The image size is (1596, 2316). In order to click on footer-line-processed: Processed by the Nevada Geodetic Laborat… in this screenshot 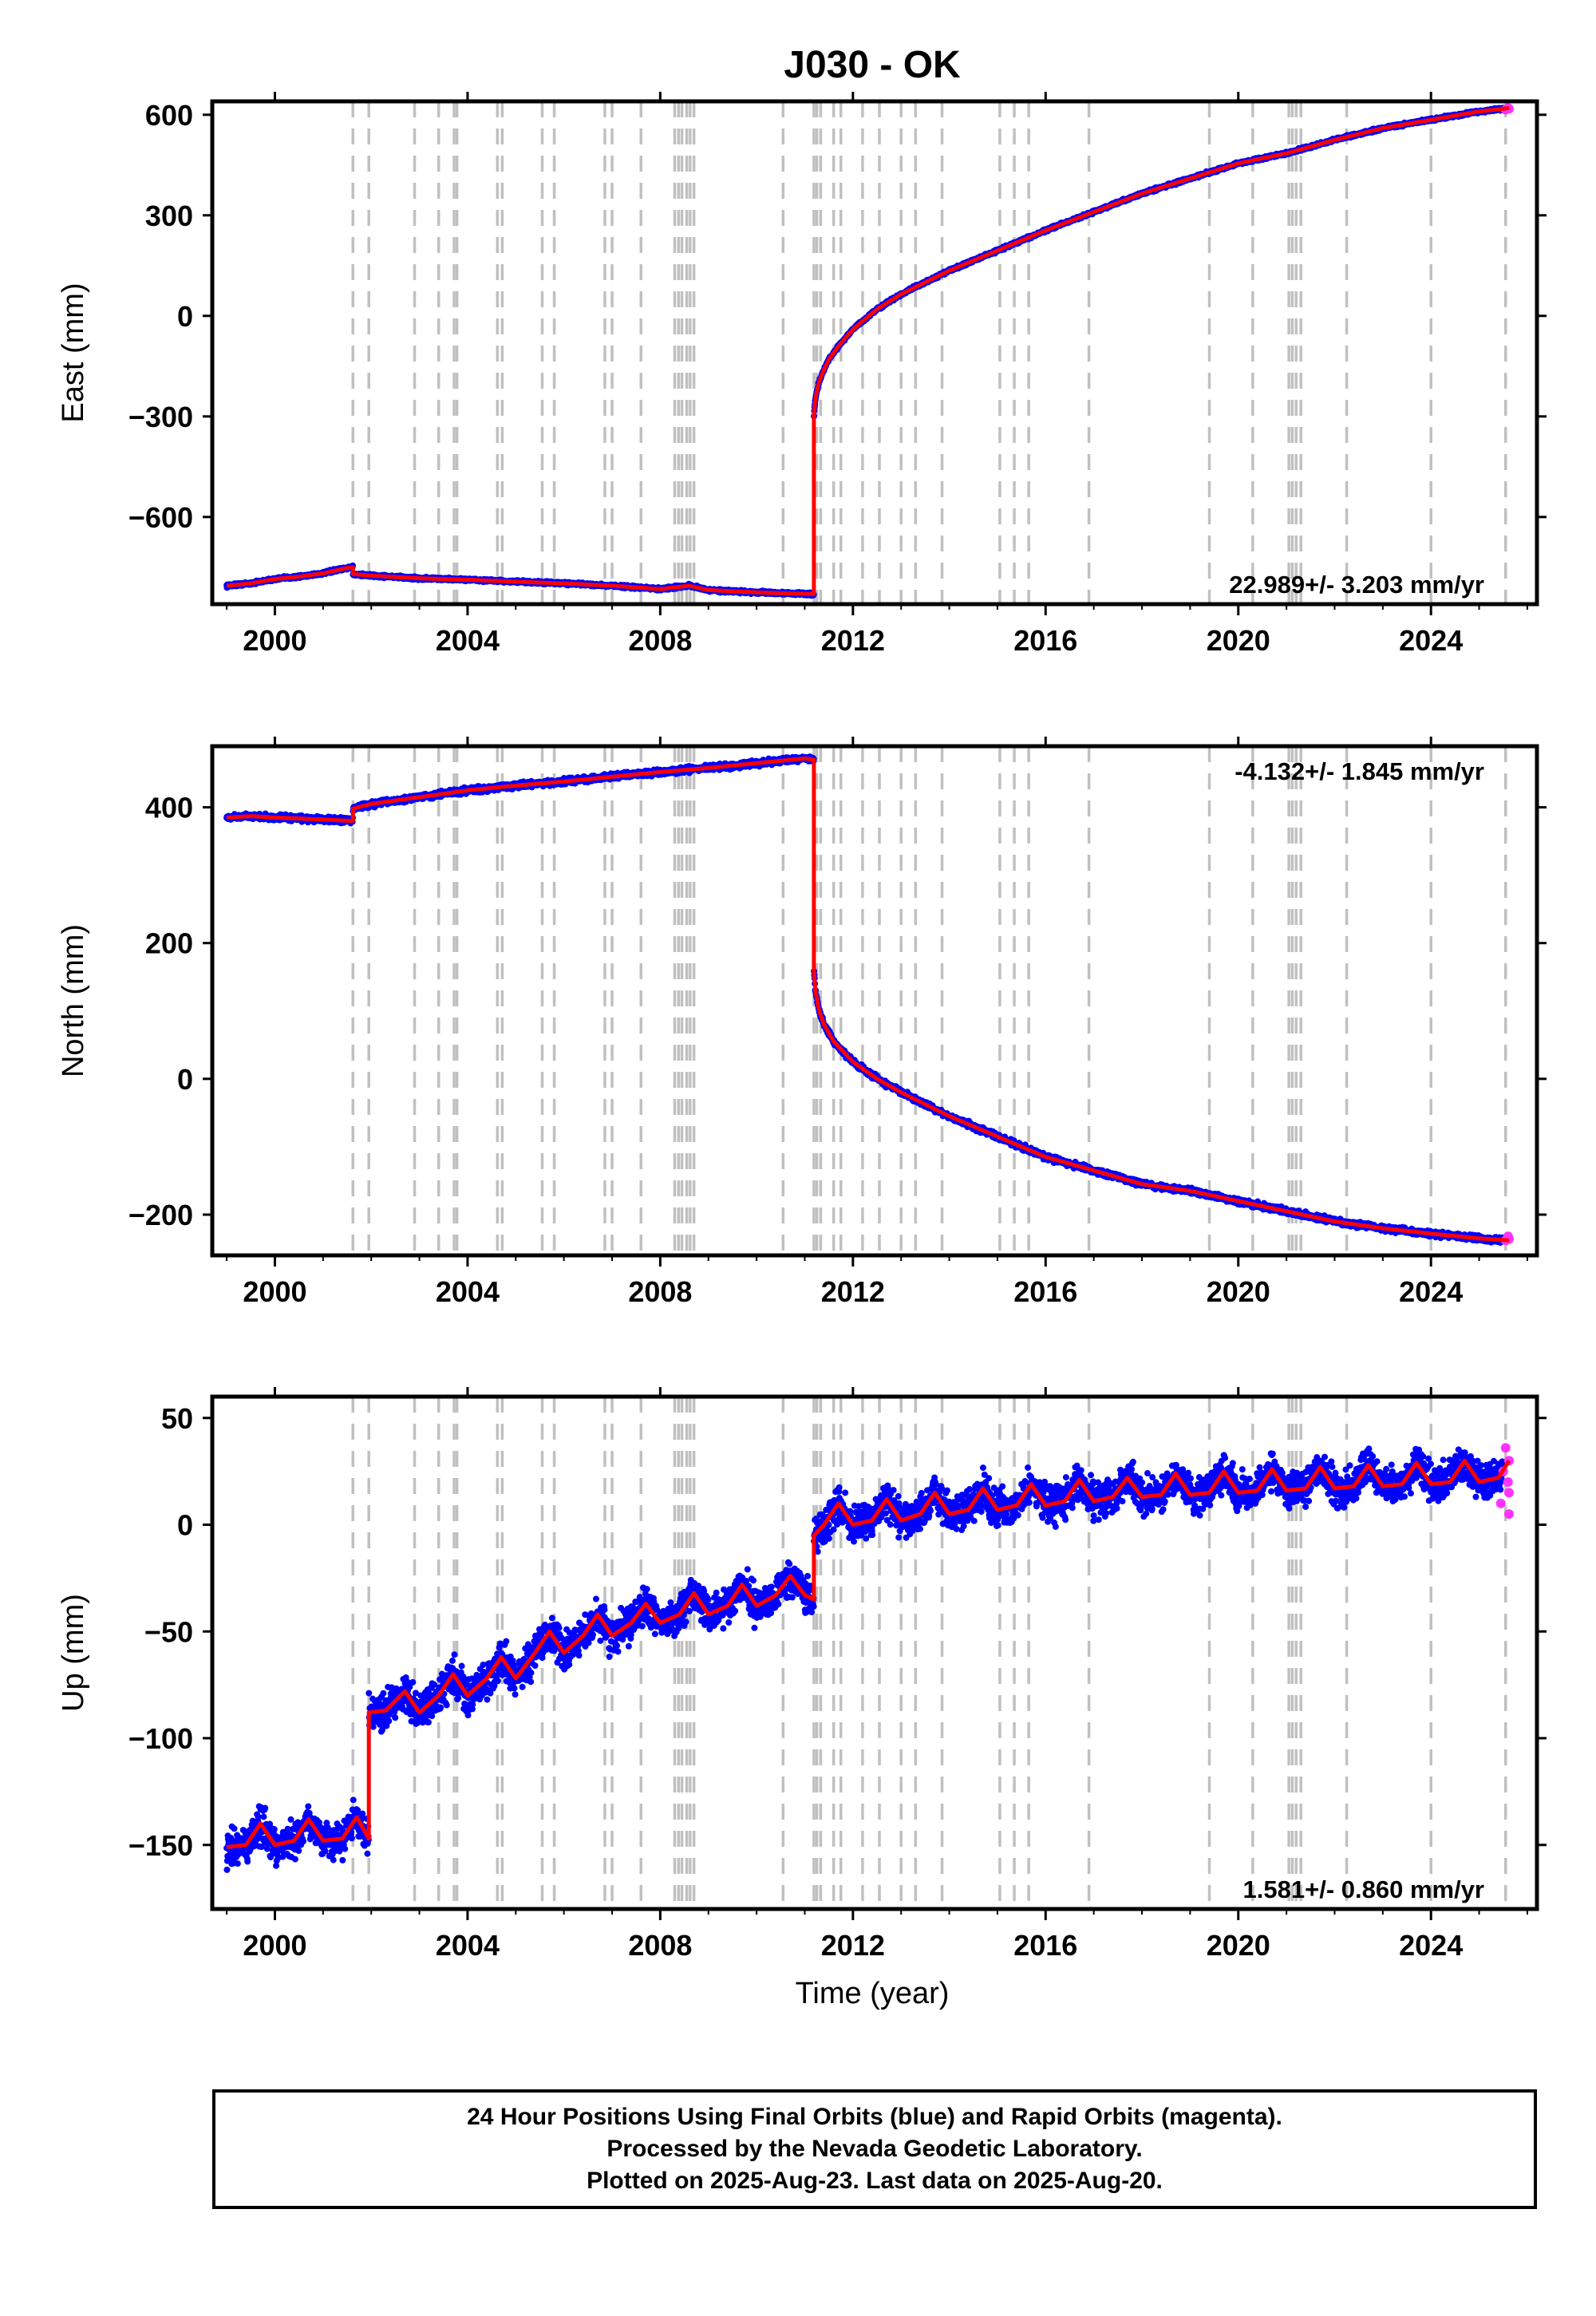, I will do `click(874, 2149)`.